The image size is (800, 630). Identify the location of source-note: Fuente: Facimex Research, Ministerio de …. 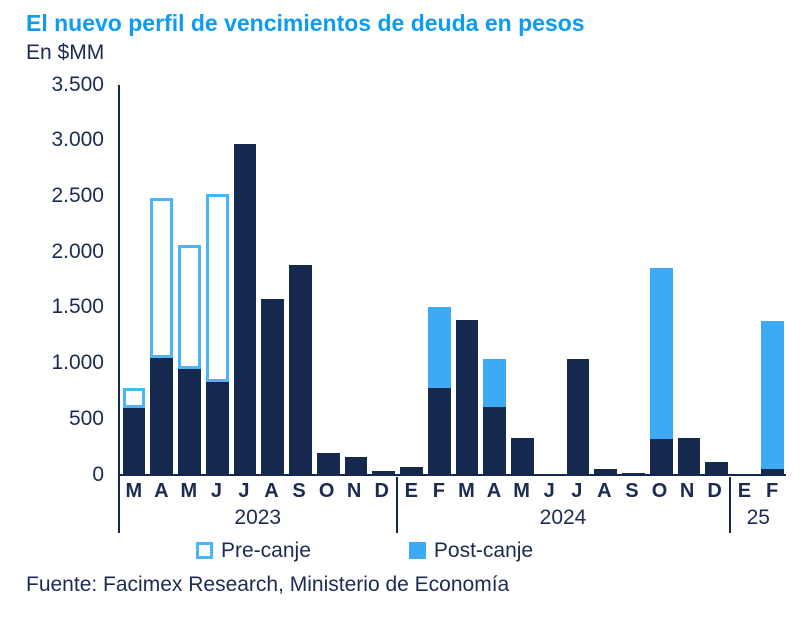
(268, 584).